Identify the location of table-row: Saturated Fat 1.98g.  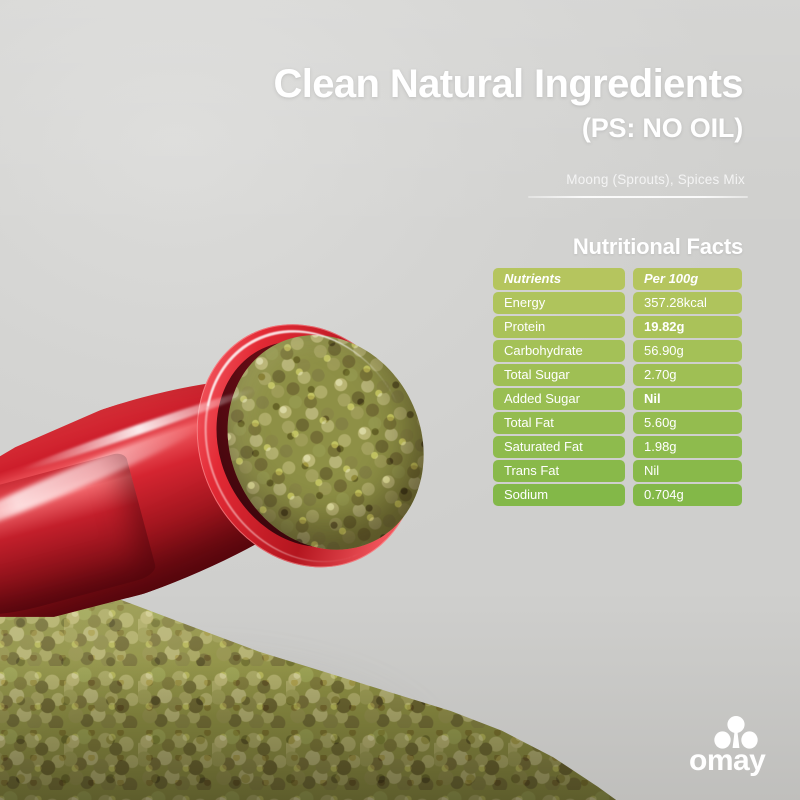
(617, 447).